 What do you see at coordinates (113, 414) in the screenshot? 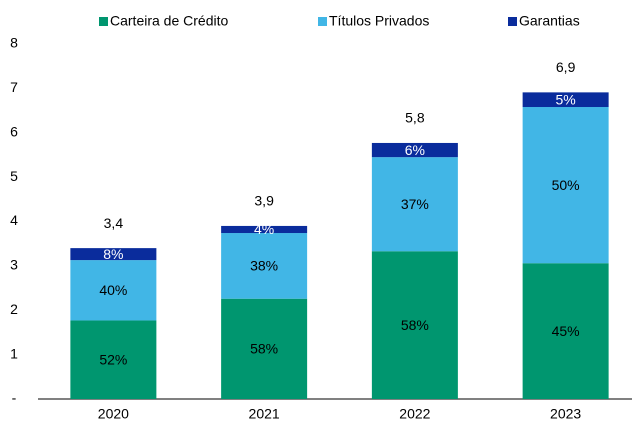
I see `x-tick-label: 2020` at bounding box center [113, 414].